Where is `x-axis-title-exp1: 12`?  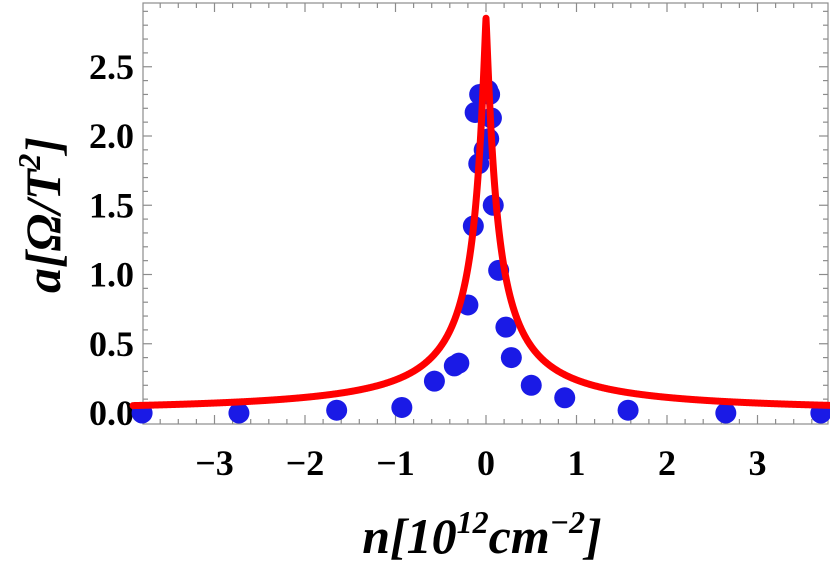 x-axis-title-exp1: 12 is located at coordinates (473, 522).